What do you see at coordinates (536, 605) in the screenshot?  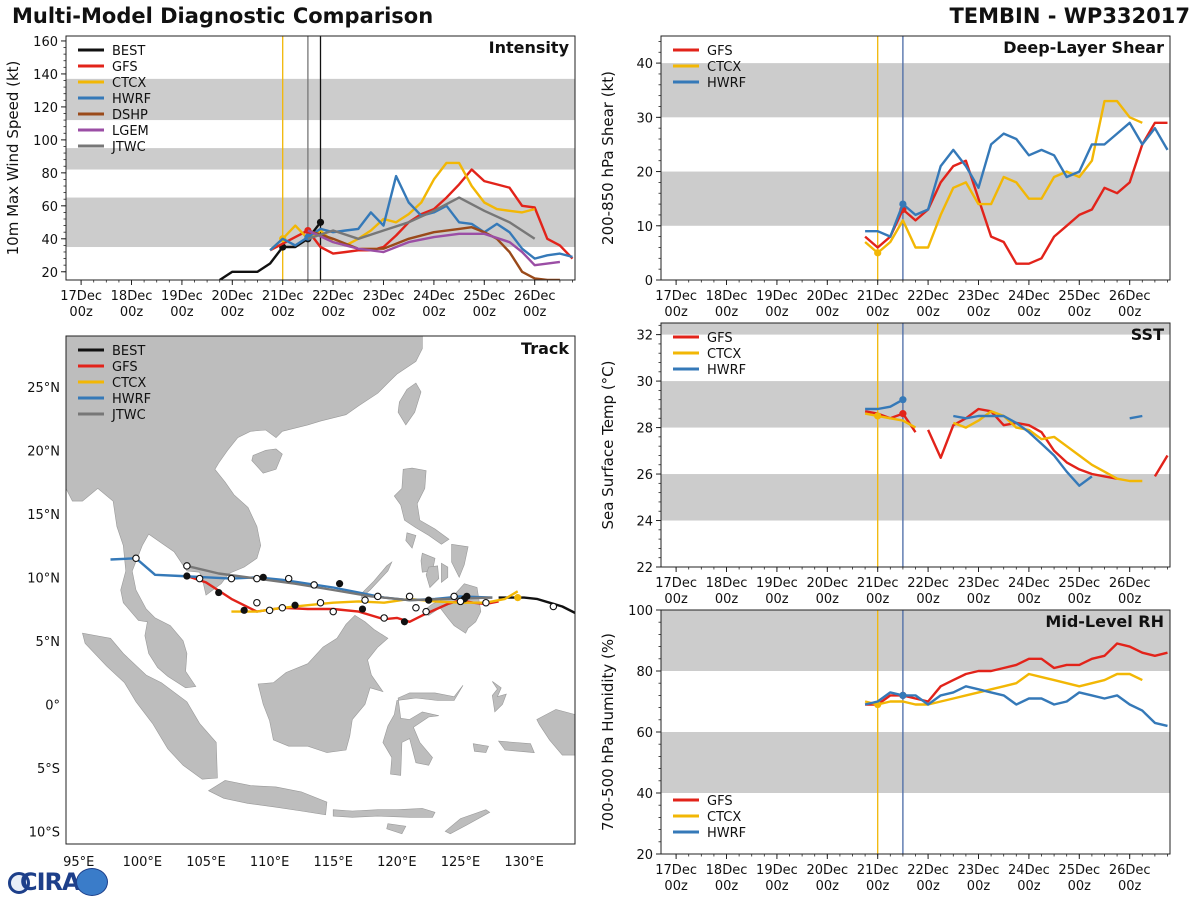 I see `track-line-best` at bounding box center [536, 605].